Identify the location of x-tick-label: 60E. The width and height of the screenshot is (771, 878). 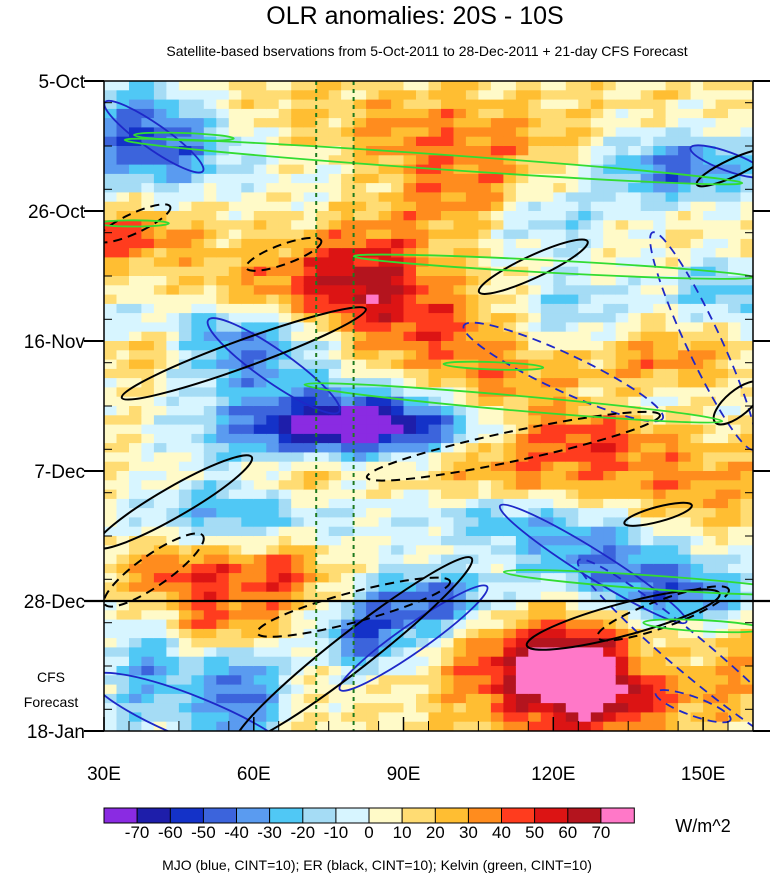
(254, 774).